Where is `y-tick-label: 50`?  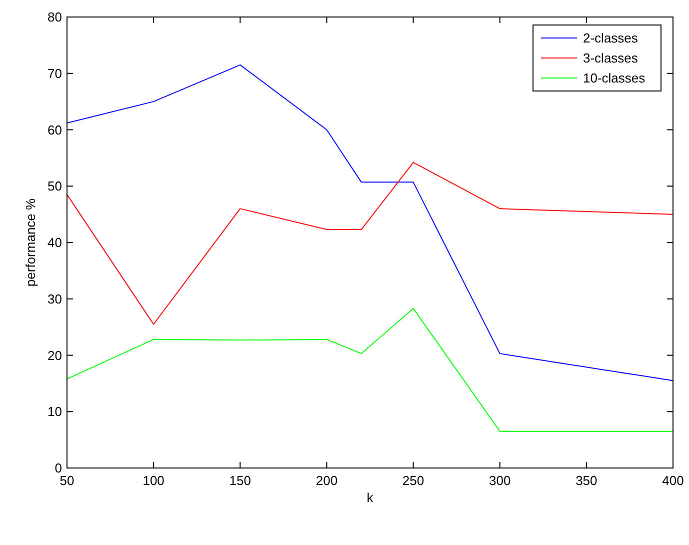 y-tick-label: 50 is located at coordinates (55, 186).